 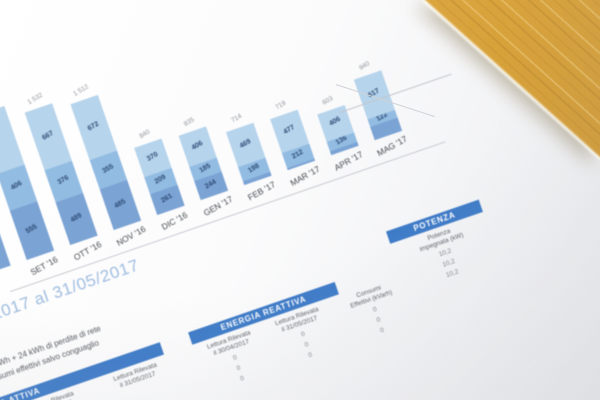 I want to click on bar-segment-value: 555, so click(x=31, y=229).